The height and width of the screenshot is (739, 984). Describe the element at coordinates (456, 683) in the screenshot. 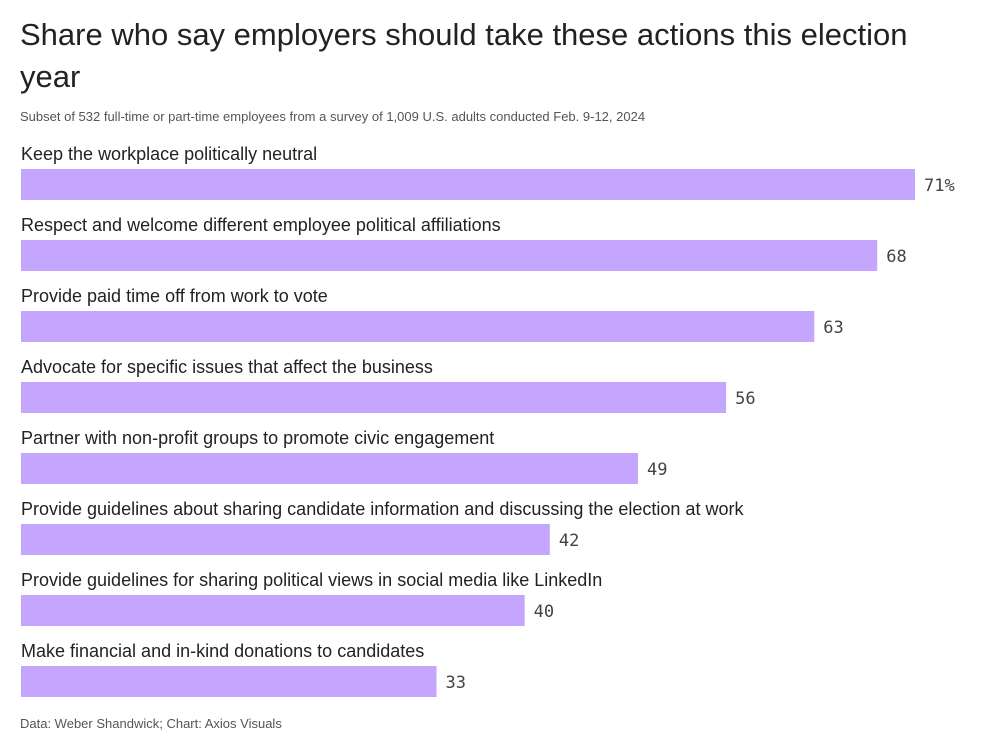

I see `value-label: 33` at that location.